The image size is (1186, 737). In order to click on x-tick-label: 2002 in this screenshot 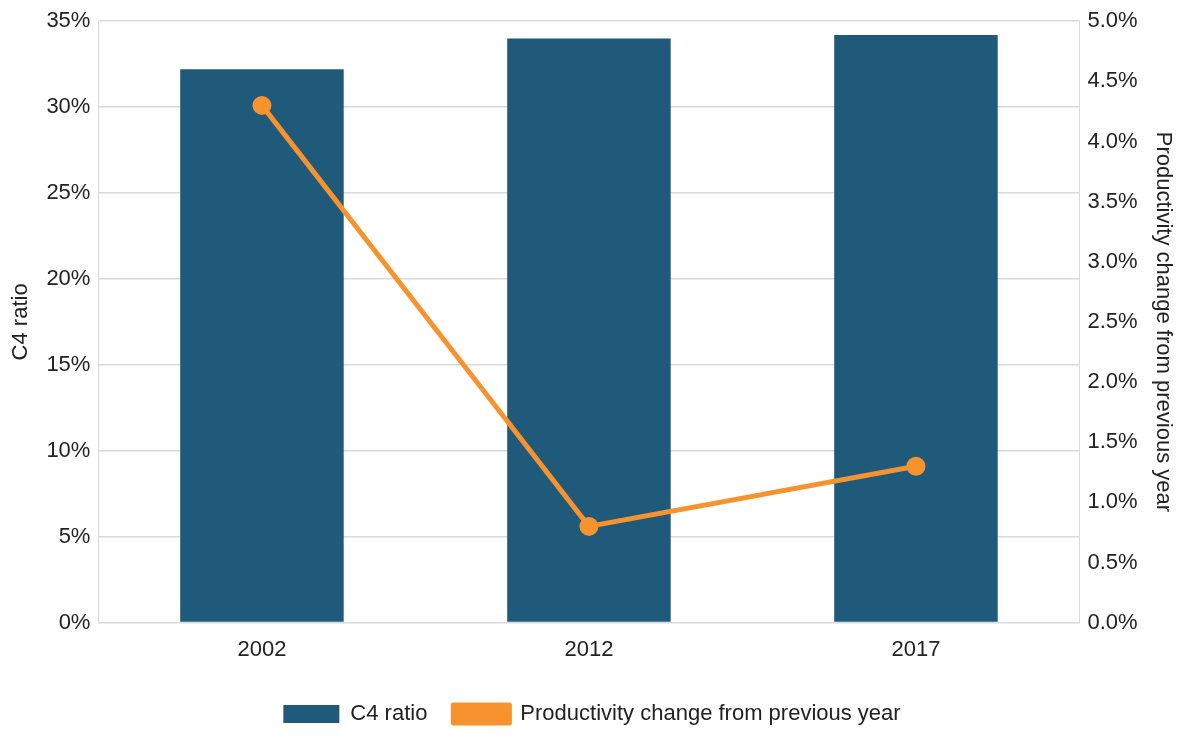, I will do `click(262, 648)`.